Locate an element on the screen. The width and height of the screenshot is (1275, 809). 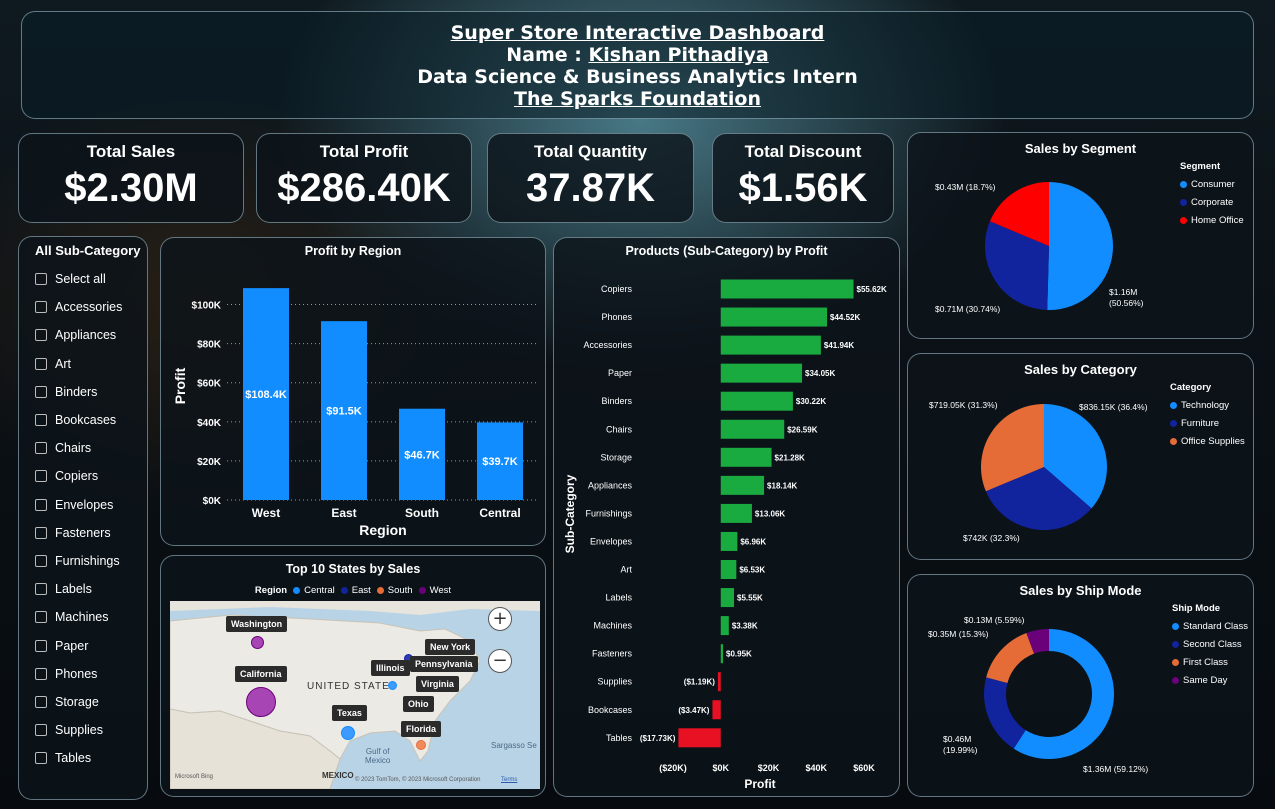
bar-binders is located at coordinates (756, 401).